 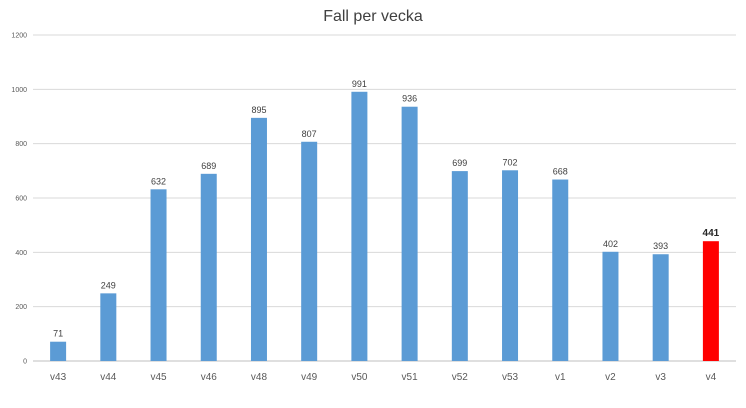 I want to click on y-tick-label: 800, so click(x=21, y=144).